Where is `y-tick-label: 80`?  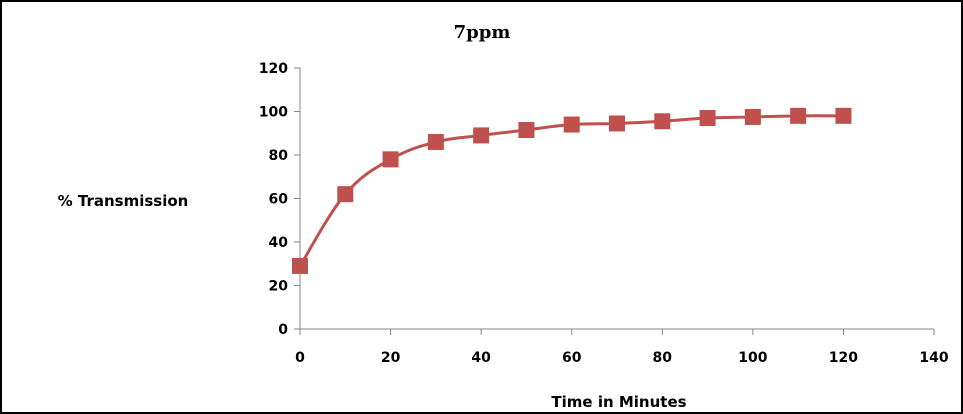 y-tick-label: 80 is located at coordinates (279, 156).